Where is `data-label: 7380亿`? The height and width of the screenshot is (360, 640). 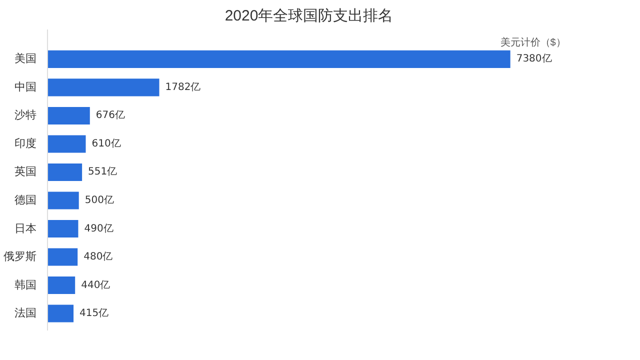 data-label: 7380亿 is located at coordinates (534, 59).